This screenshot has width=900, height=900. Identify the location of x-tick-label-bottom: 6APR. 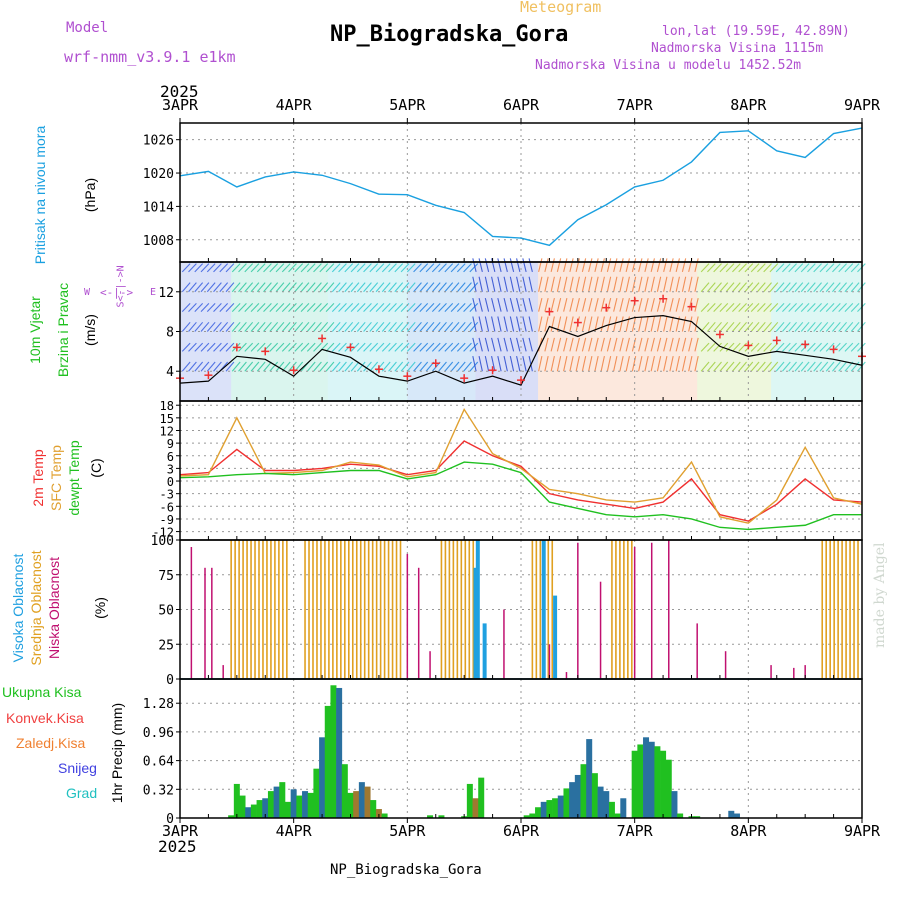
(521, 831).